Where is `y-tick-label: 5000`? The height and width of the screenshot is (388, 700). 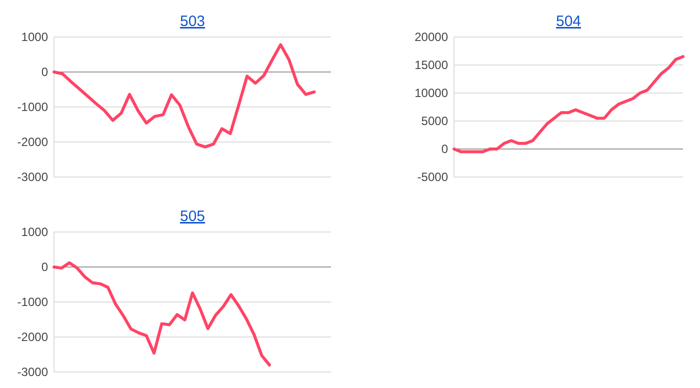
y-tick-label: 5000 is located at coordinates (434, 121).